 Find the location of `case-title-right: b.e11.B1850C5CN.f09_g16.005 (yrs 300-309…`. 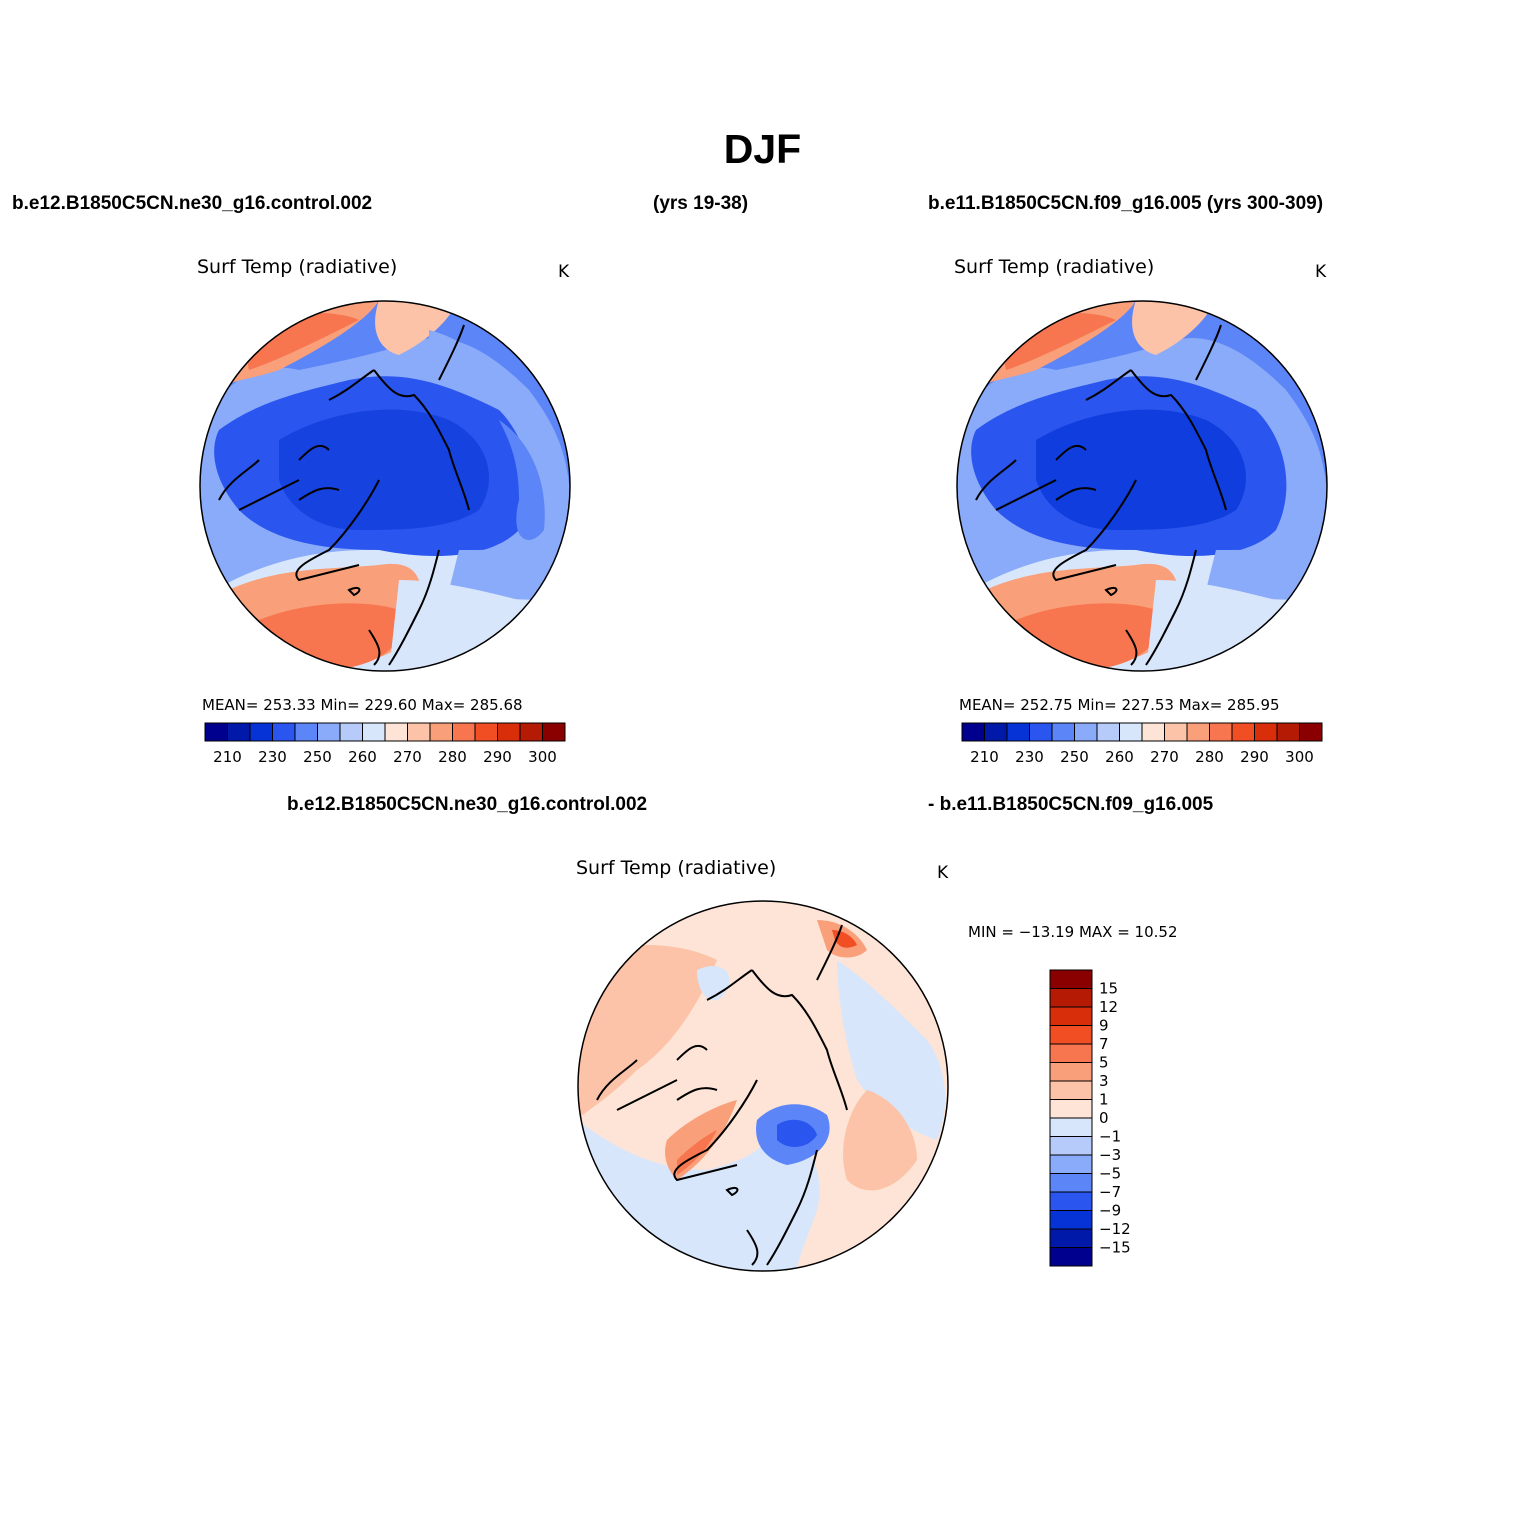

case-title-right: b.e11.B1850C5CN.f09_g16.005 (yrs 300-309… is located at coordinates (1126, 203).